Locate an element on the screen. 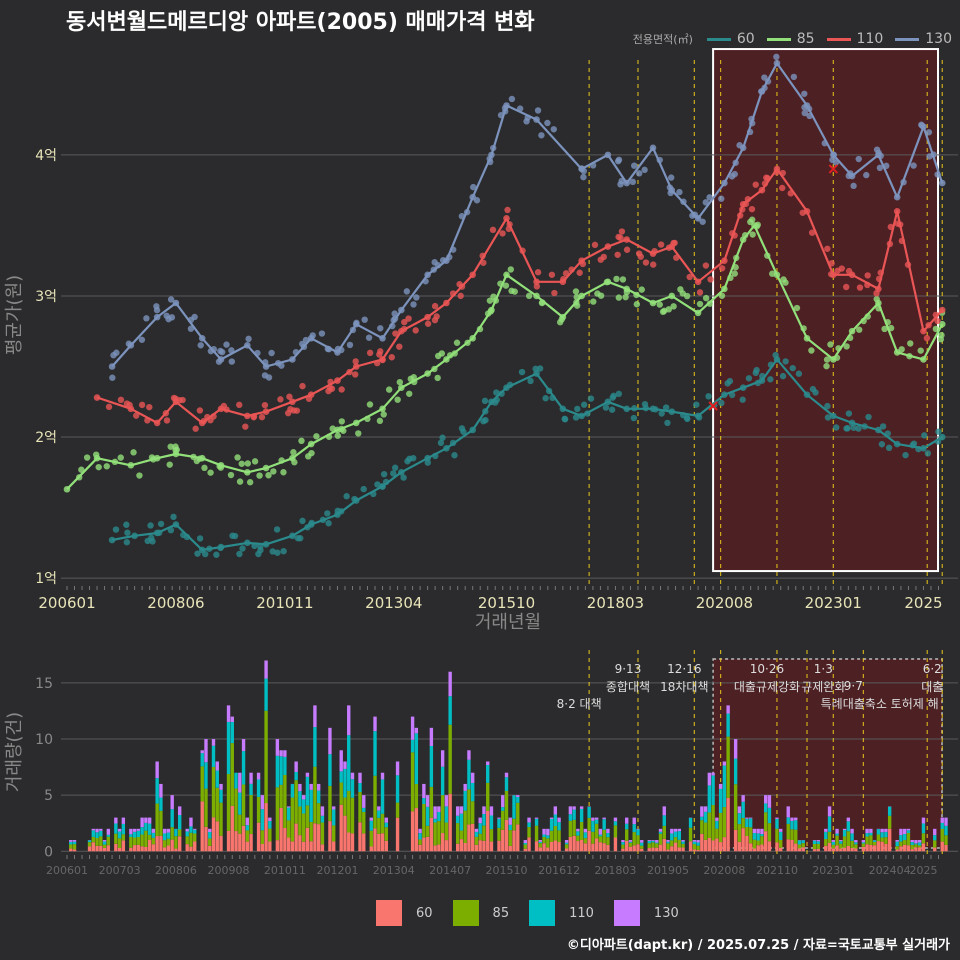 Image resolution: width=960 pixels, height=960 pixels. volume-x-tick-label: 202110 is located at coordinates (777, 870).